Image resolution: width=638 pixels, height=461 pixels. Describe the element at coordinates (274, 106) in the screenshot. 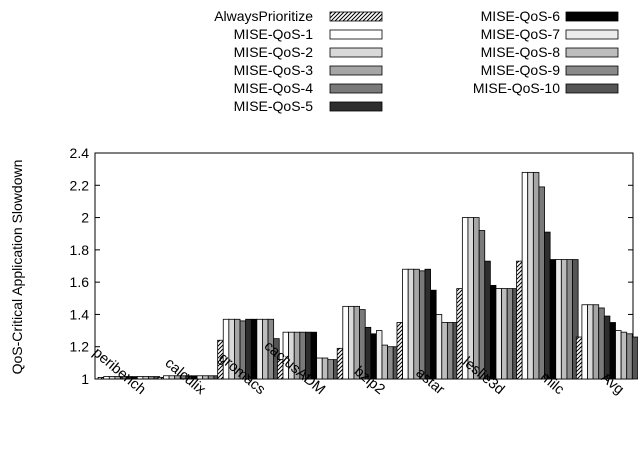

I see `legend-label: MISE-QoS-5` at that location.